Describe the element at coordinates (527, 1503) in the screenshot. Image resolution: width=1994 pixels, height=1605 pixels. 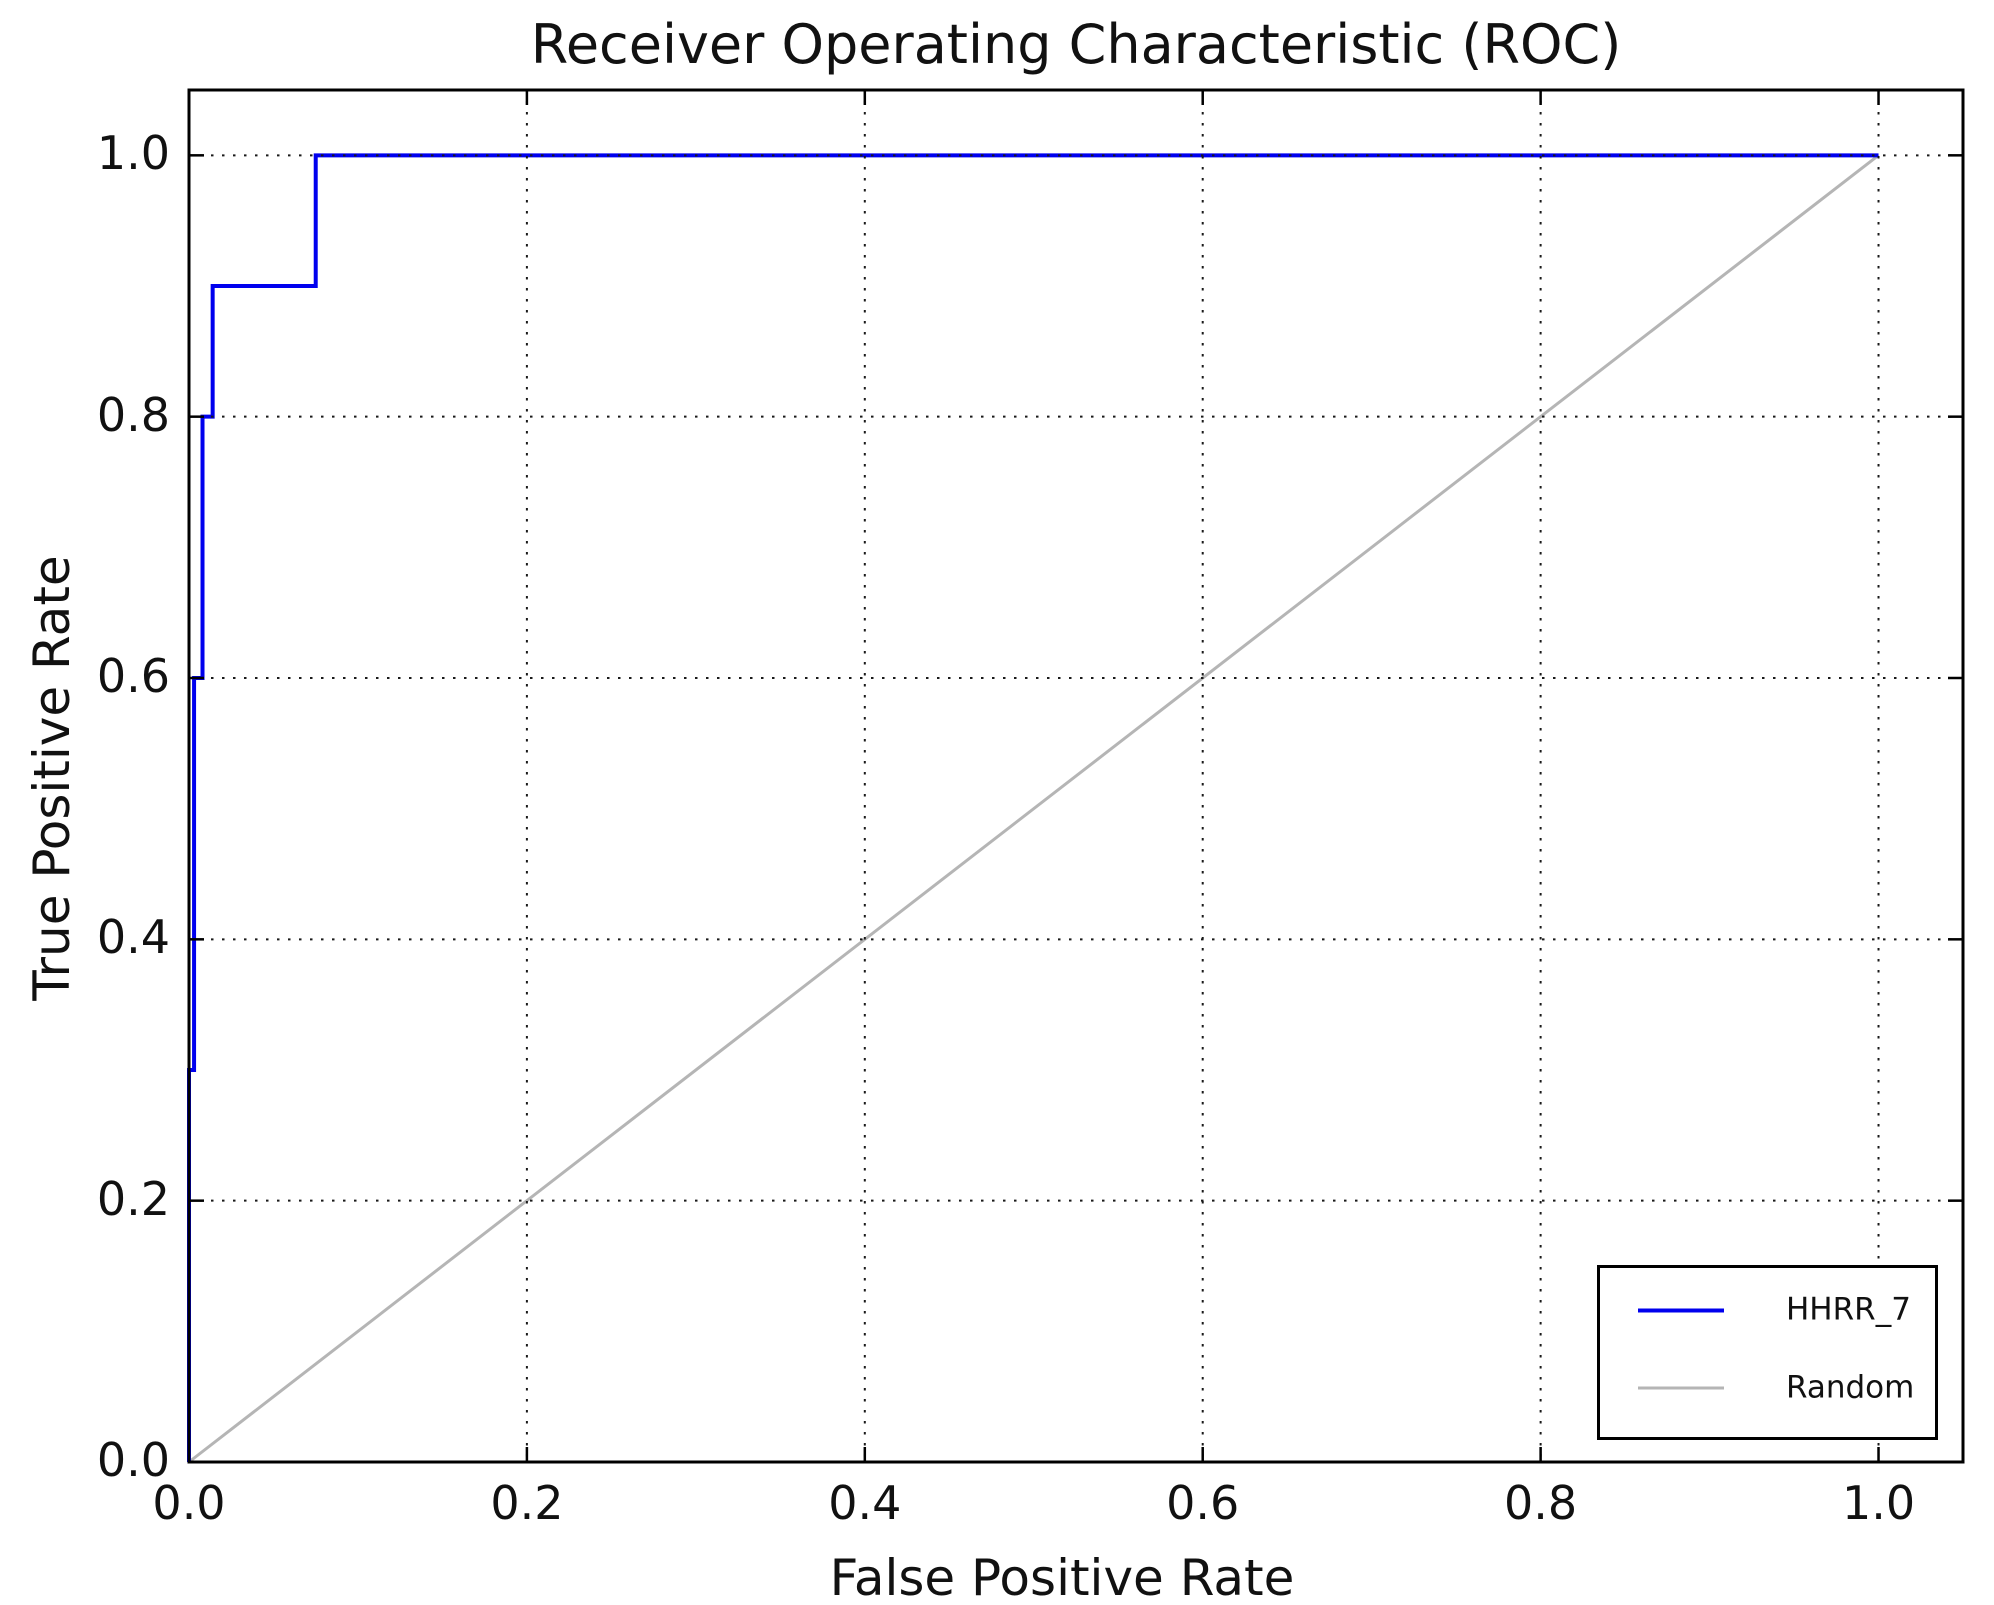
I see `x-tick-label: 0.2` at that location.